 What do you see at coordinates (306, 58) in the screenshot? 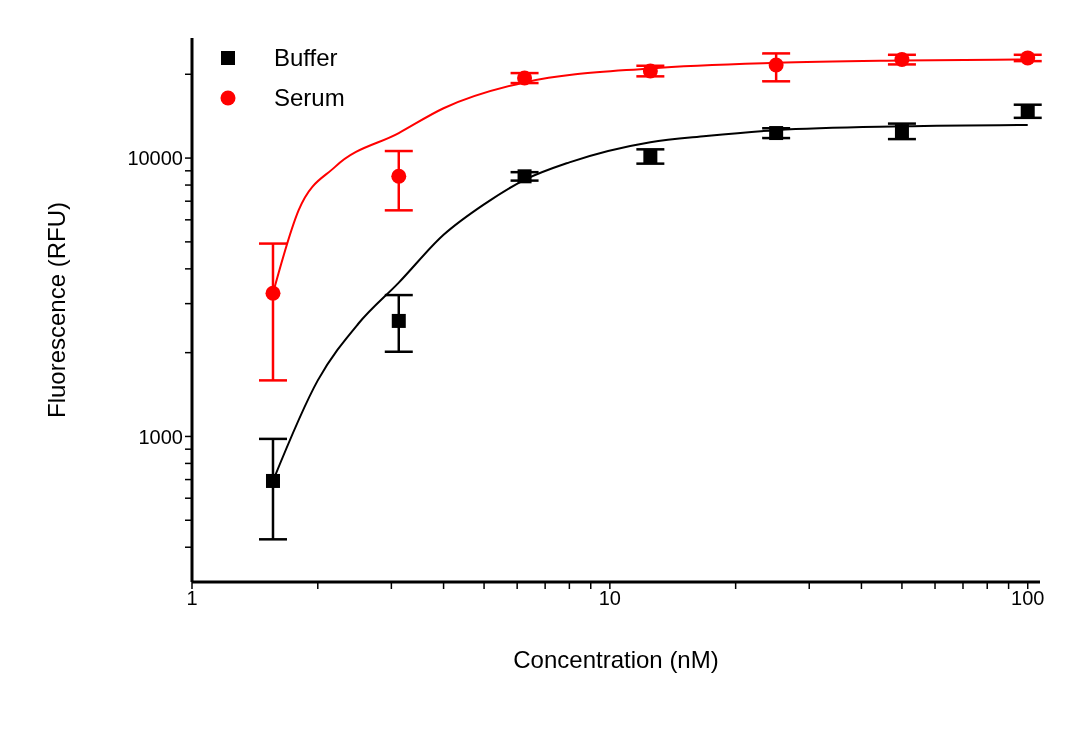
I see `legend-label: Buffer` at bounding box center [306, 58].